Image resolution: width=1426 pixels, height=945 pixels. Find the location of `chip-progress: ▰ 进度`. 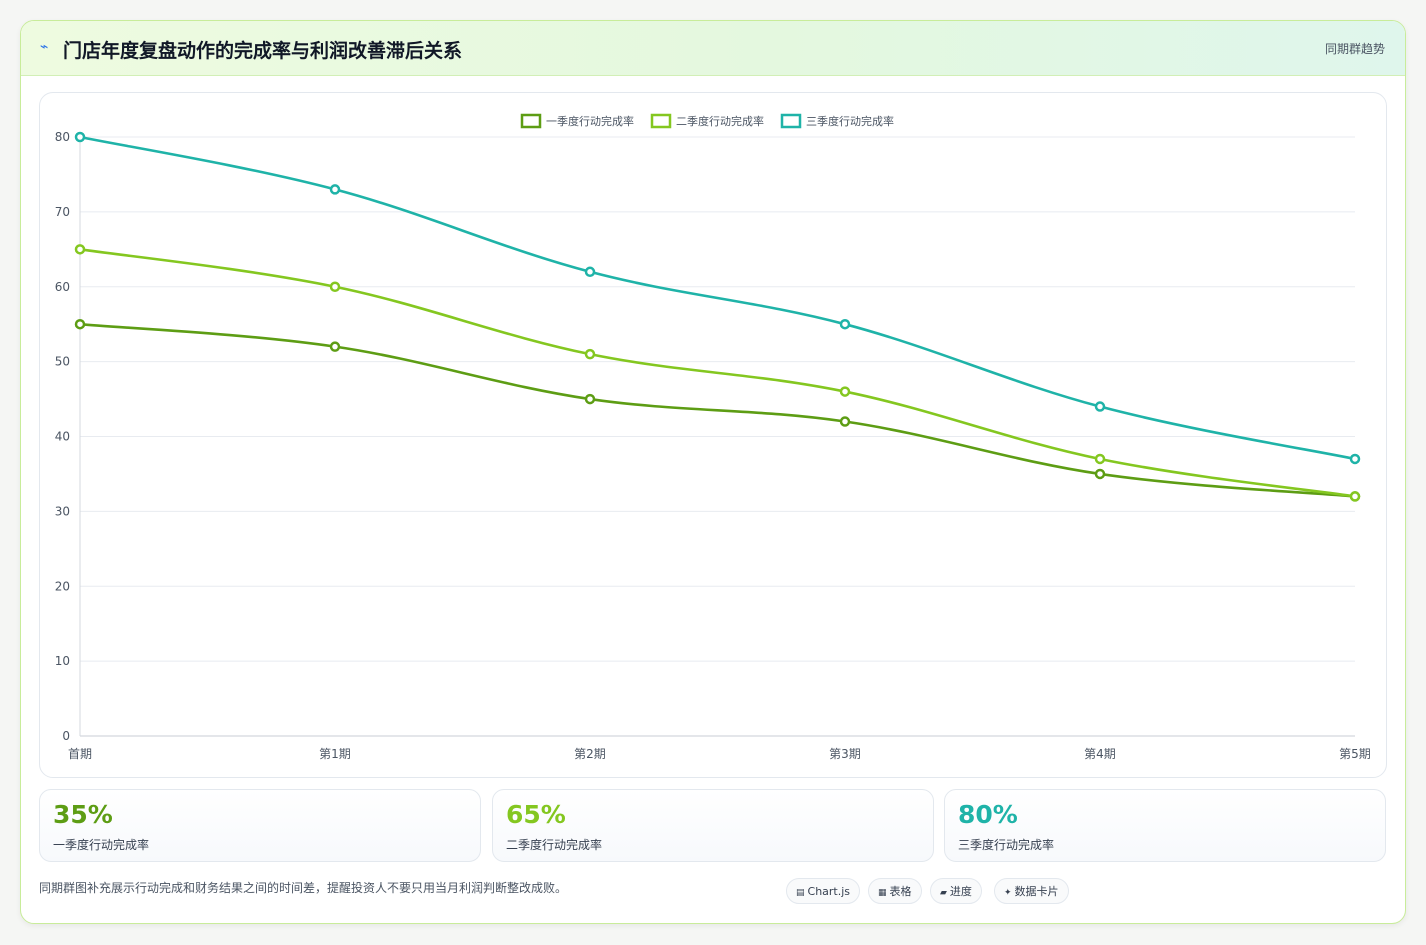

chip-progress: ▰ 进度 is located at coordinates (956, 891).